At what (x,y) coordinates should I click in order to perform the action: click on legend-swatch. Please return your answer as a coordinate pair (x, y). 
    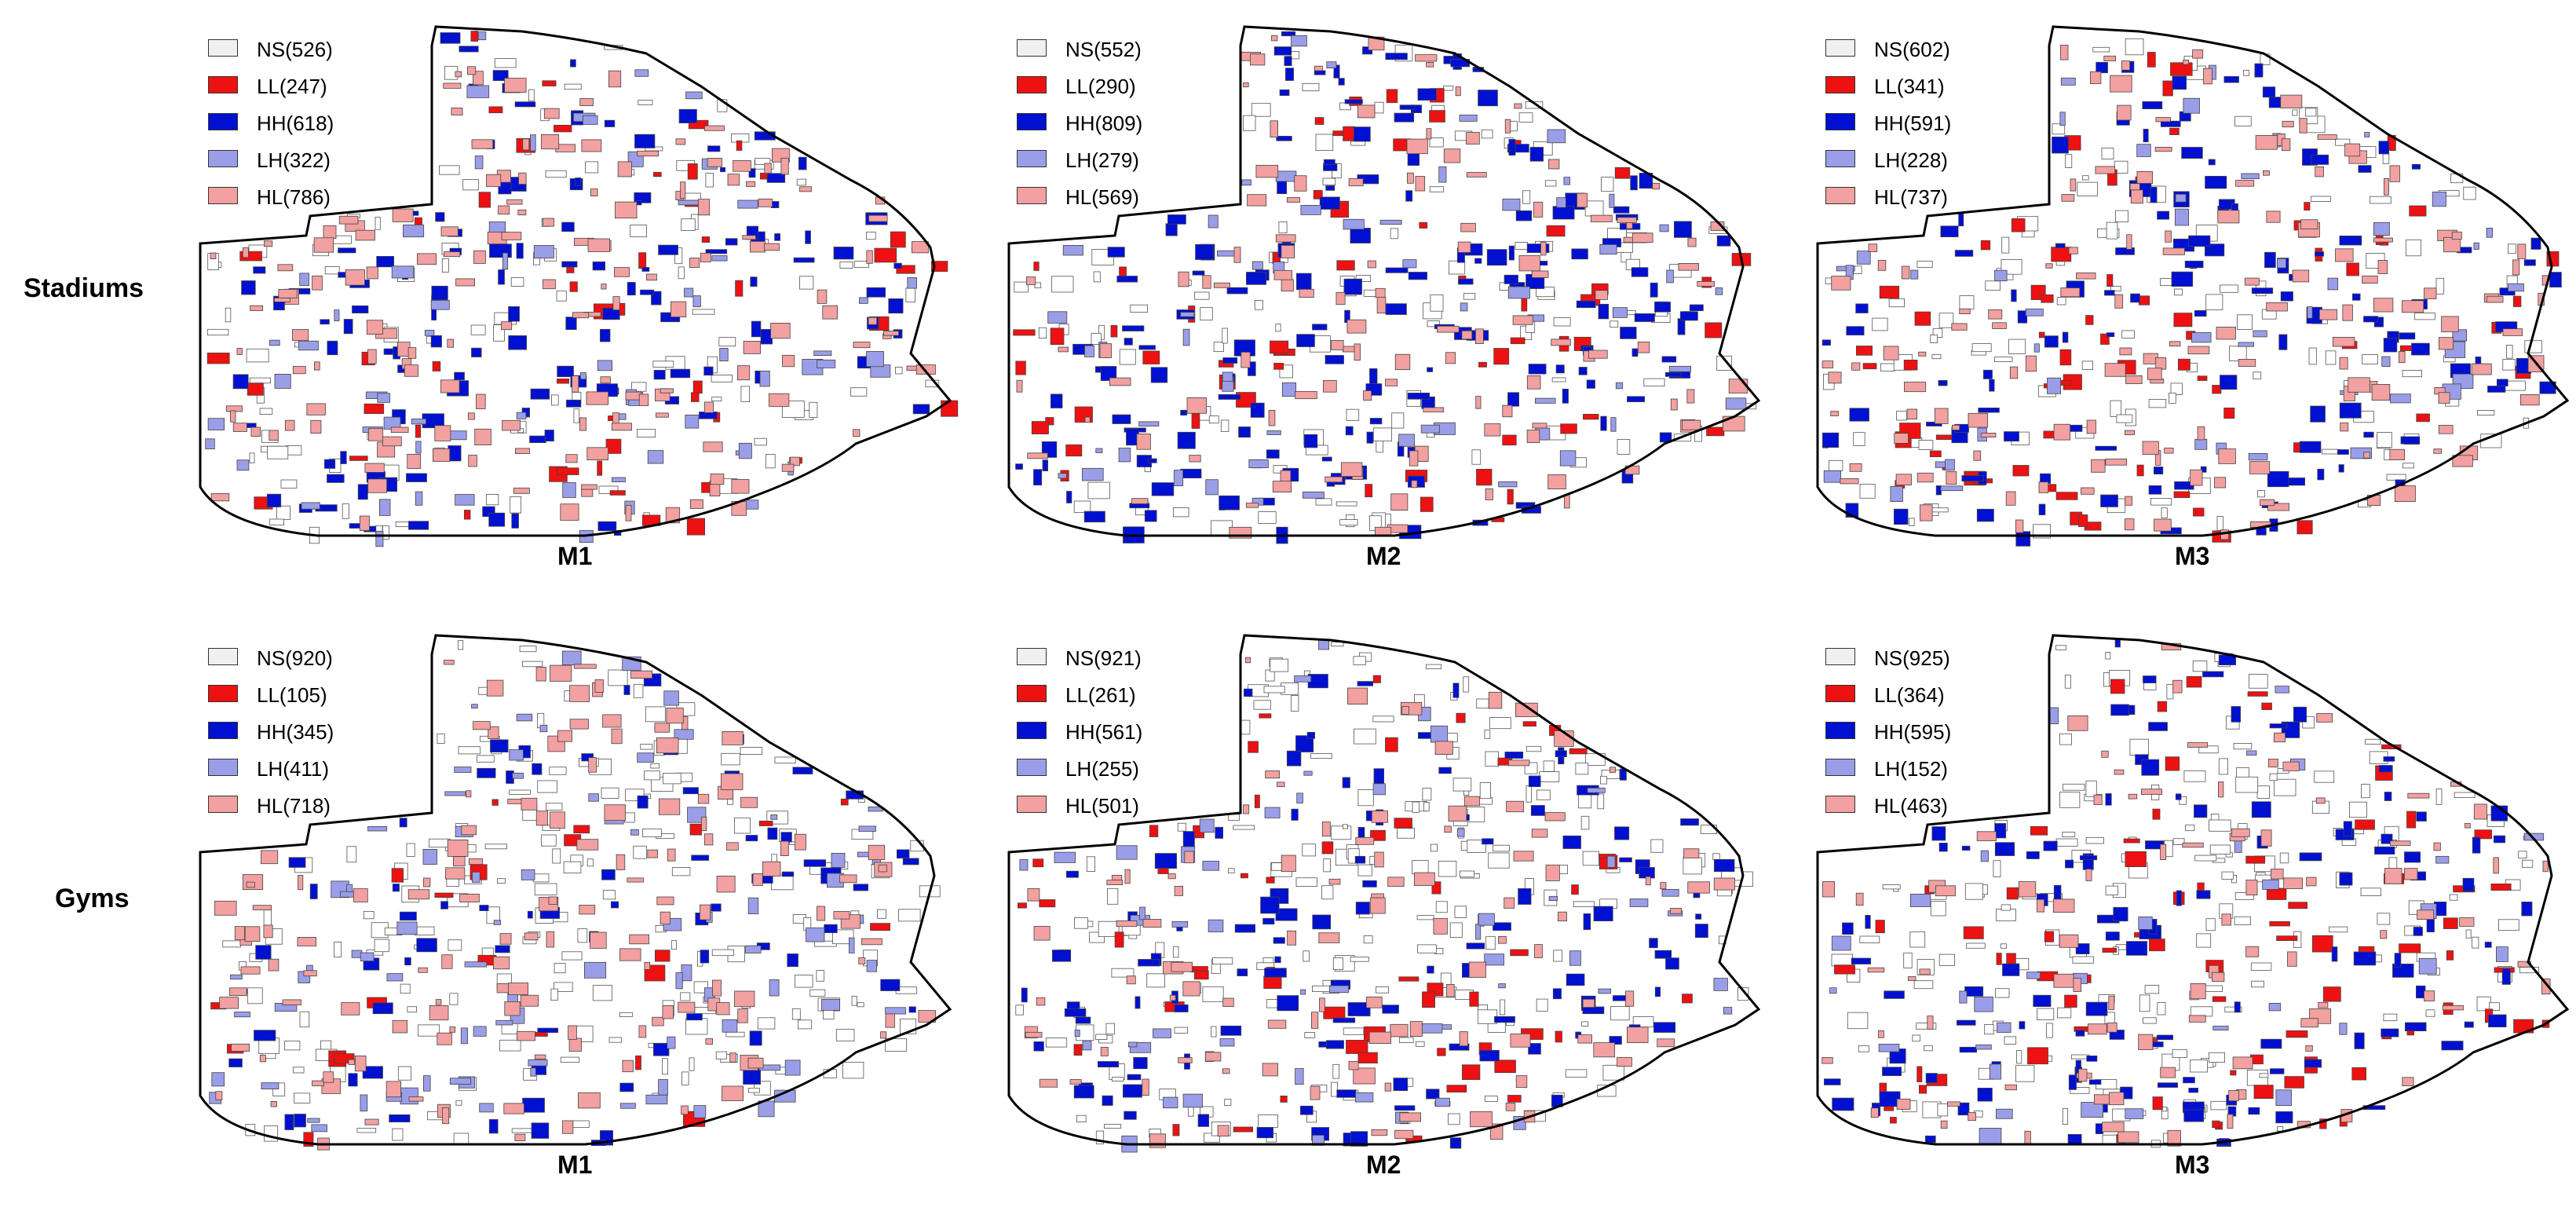
    Looking at the image, I should click on (223, 158).